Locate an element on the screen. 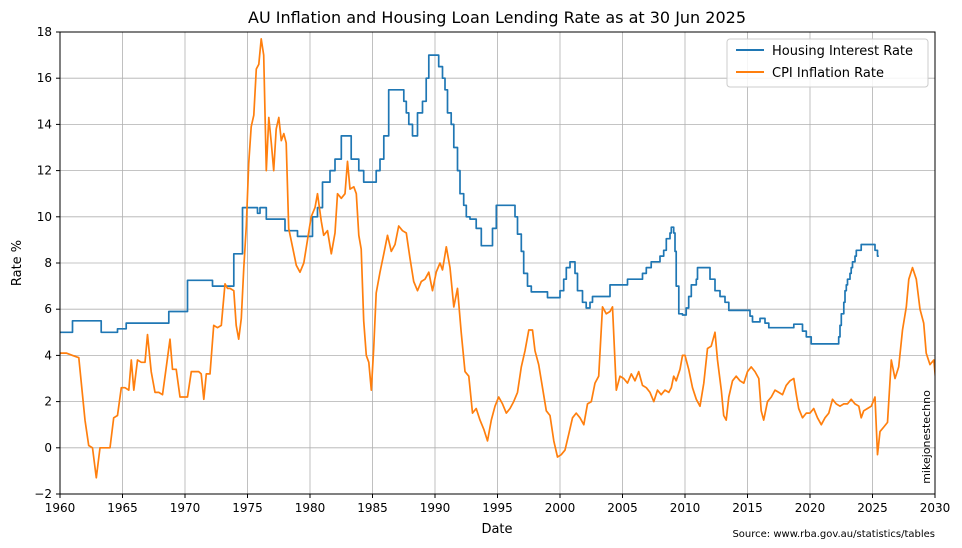  y-tick-label: 8 is located at coordinates (48, 263).